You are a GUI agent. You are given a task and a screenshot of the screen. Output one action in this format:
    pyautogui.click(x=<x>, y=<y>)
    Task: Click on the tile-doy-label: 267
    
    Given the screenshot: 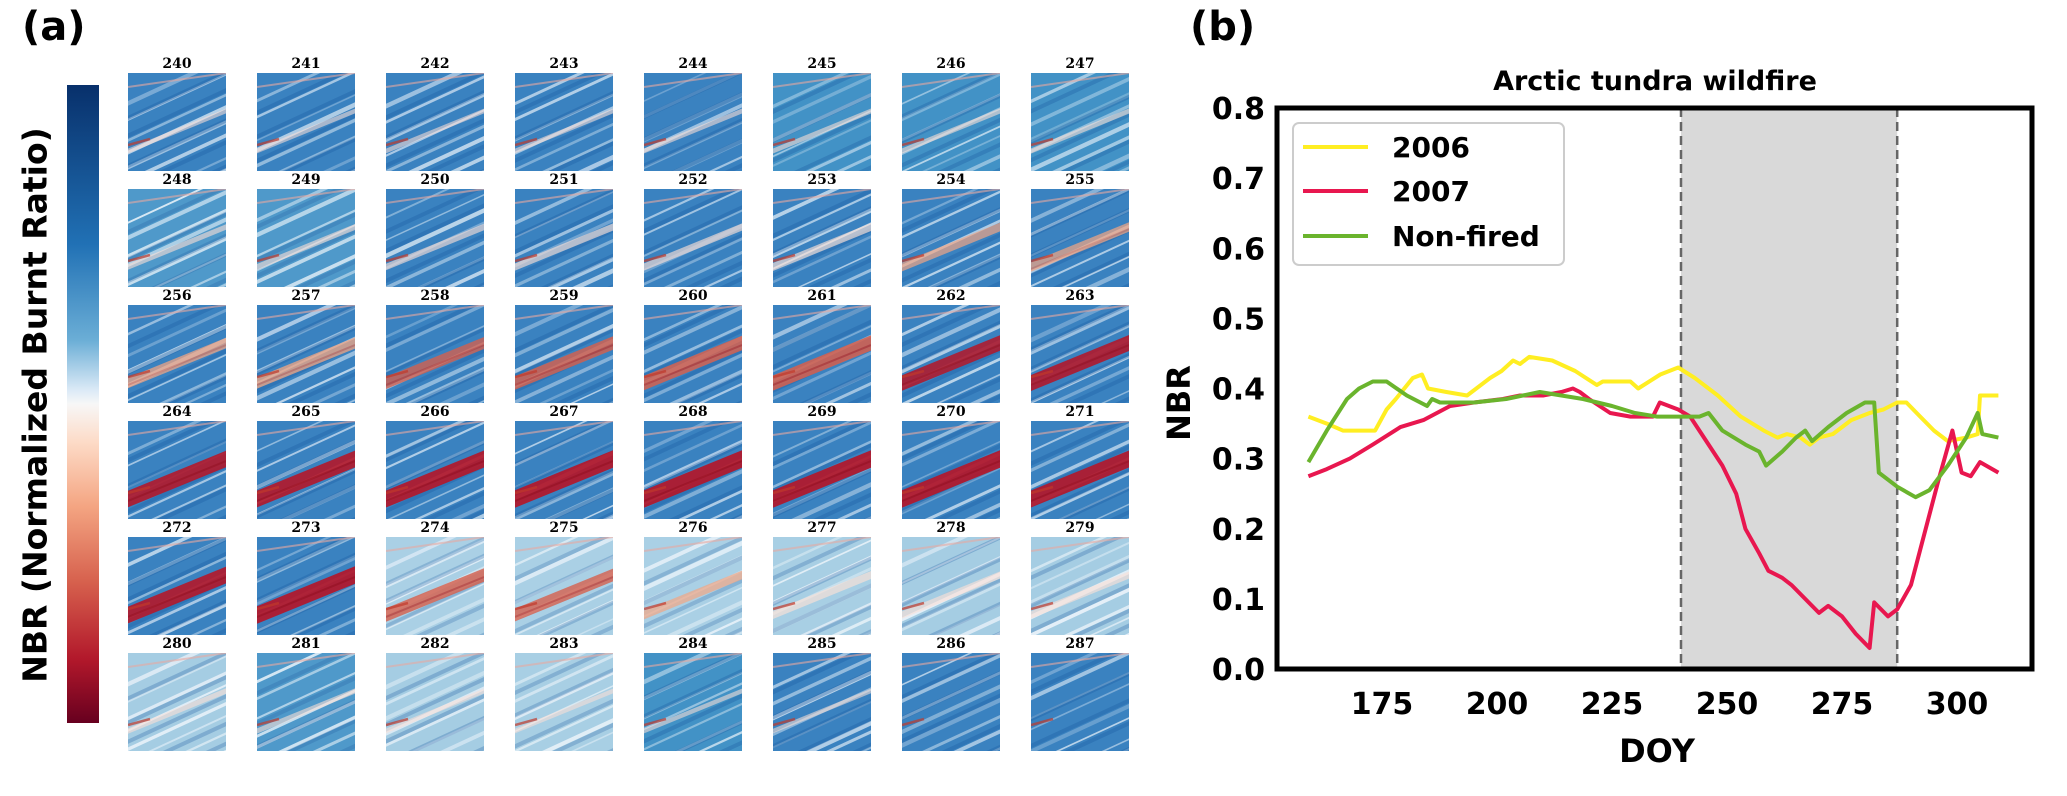 What is the action you would take?
    pyautogui.click(x=564, y=412)
    